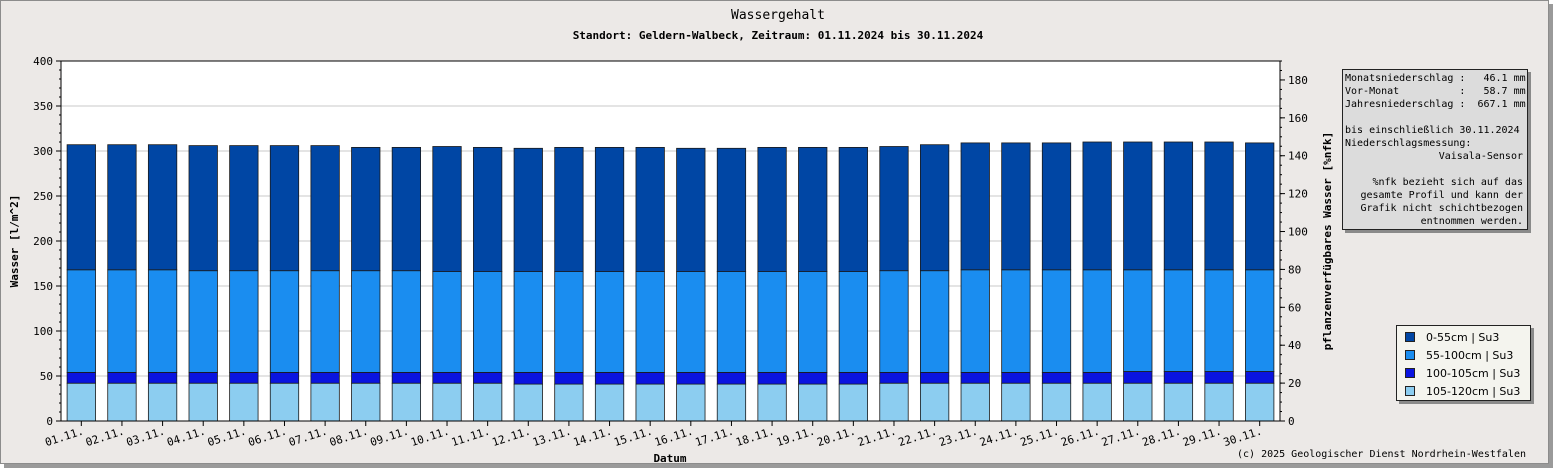 The height and width of the screenshot is (470, 1555). I want to click on info-sensor: Vaisala-Sensor, so click(1480, 156).